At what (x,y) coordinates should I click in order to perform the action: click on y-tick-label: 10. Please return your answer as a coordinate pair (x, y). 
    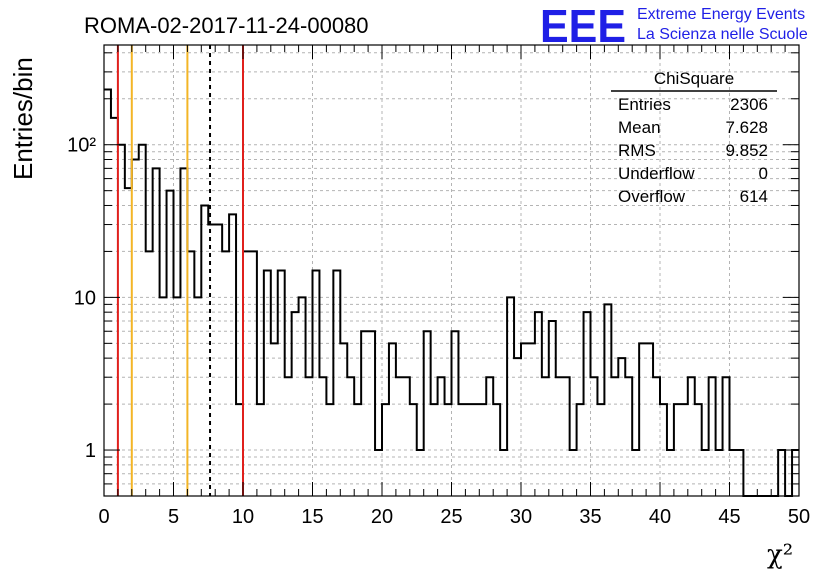
    Looking at the image, I should click on (85, 298).